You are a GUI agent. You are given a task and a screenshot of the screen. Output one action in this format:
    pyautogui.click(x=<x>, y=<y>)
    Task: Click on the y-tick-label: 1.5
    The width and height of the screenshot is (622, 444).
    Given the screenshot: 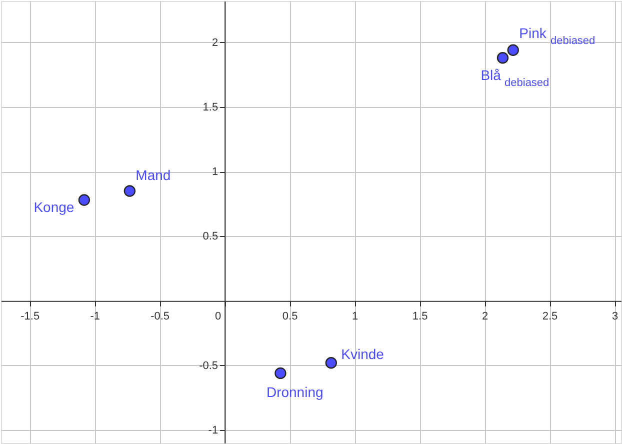 What is the action you would take?
    pyautogui.click(x=210, y=107)
    